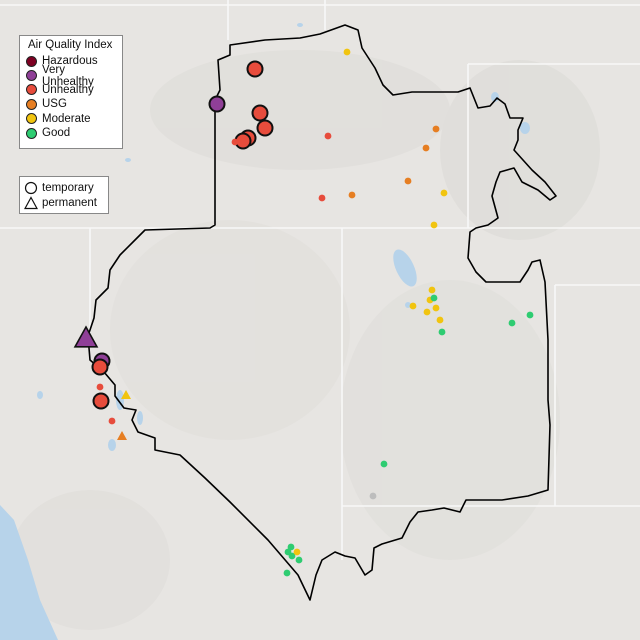 The width and height of the screenshot is (640, 640). I want to click on legend-item-very-unhealthy: Very Unhealthy, so click(71, 76).